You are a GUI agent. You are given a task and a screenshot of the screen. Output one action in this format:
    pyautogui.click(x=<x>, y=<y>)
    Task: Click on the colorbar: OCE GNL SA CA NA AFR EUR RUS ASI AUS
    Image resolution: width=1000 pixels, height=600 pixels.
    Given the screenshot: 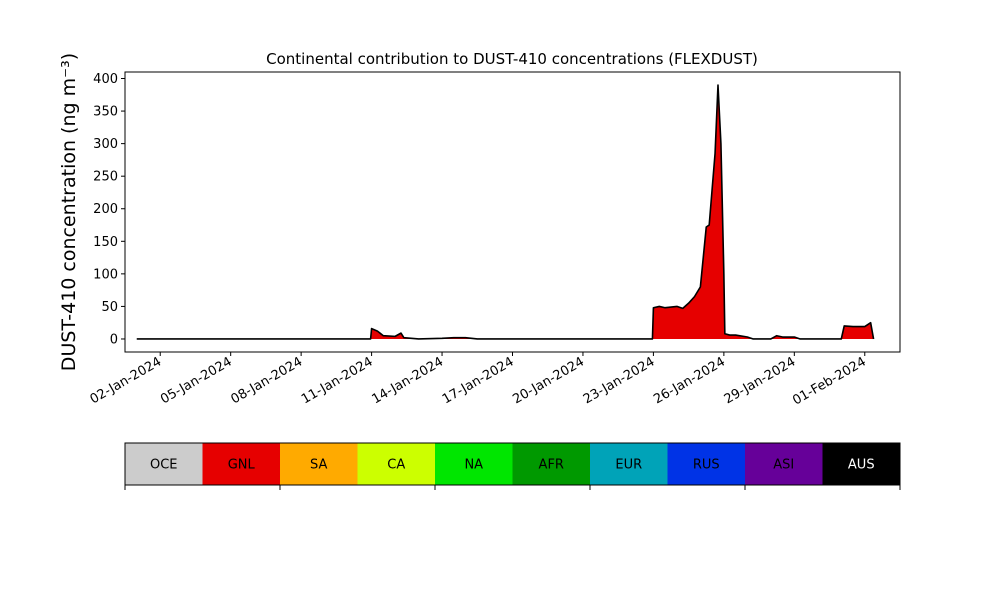 What is the action you would take?
    pyautogui.click(x=512, y=466)
    